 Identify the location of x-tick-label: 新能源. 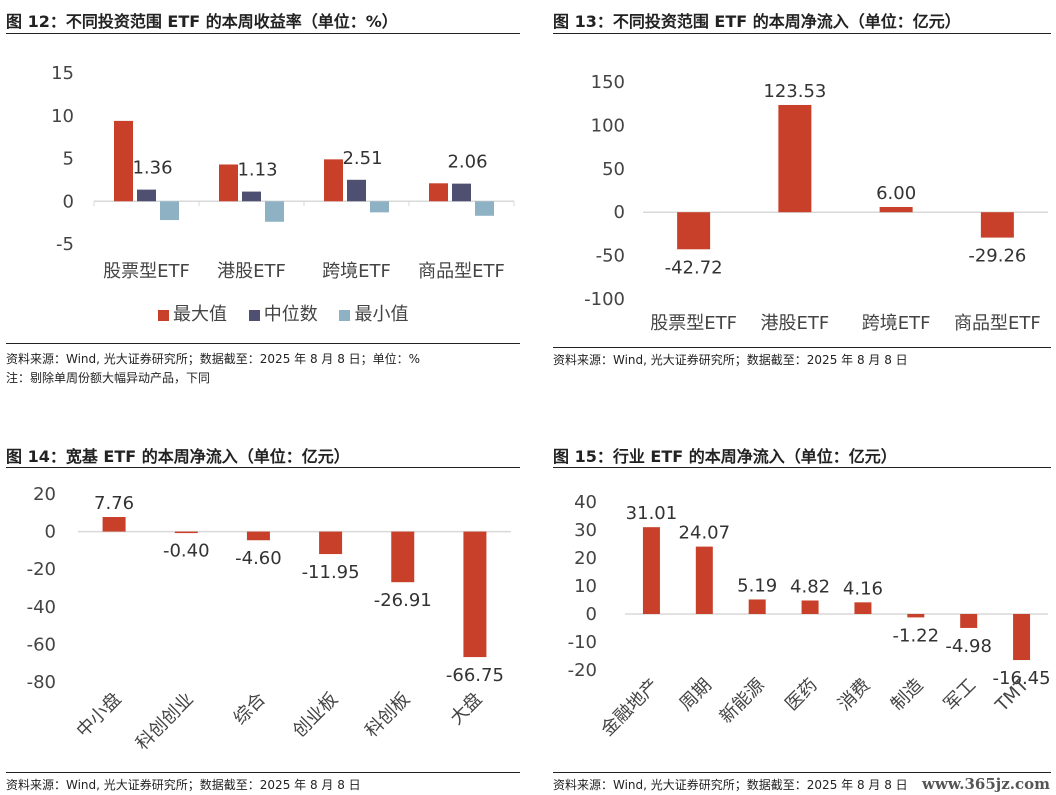
(742, 701).